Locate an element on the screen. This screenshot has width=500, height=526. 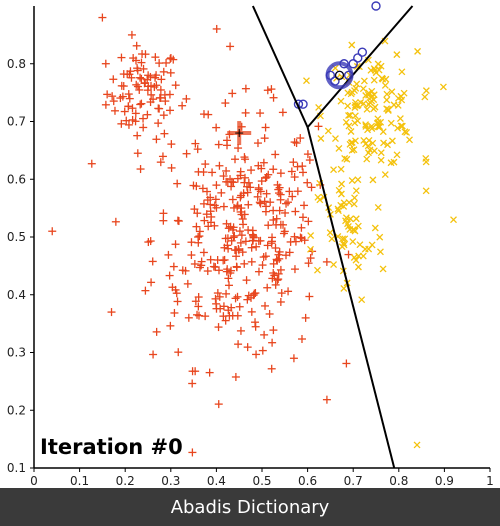
x-tick-label: 0.7 is located at coordinates (353, 481).